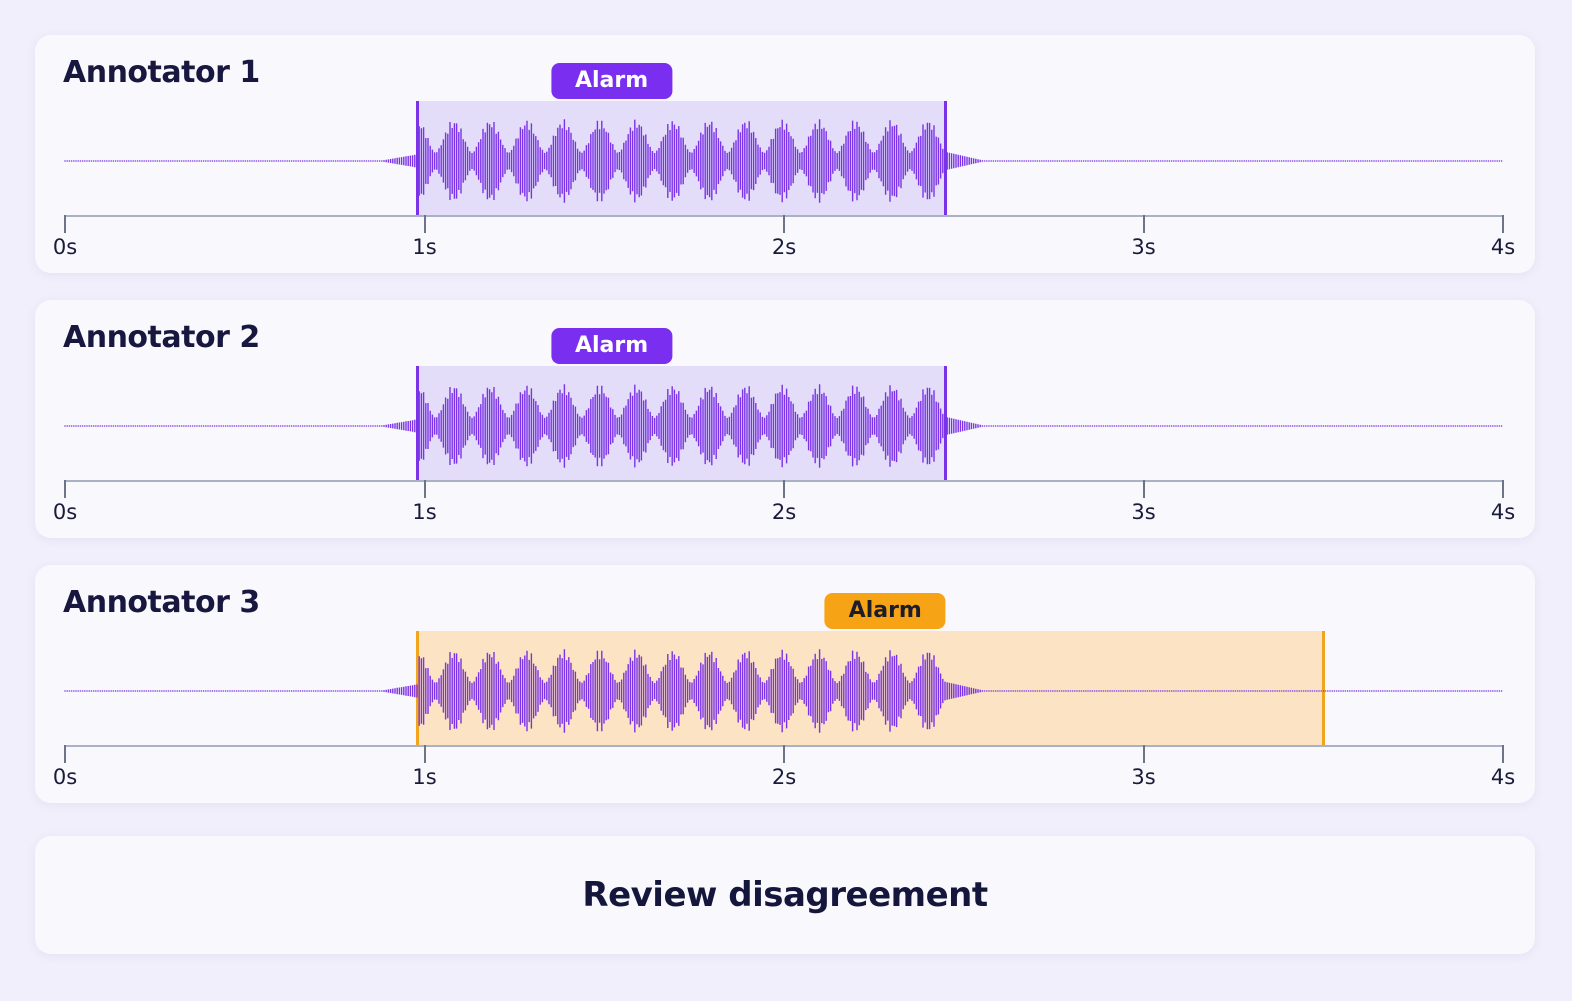 The height and width of the screenshot is (1001, 1572). What do you see at coordinates (161, 602) in the screenshot?
I see `annotator-title: Annotator 3` at bounding box center [161, 602].